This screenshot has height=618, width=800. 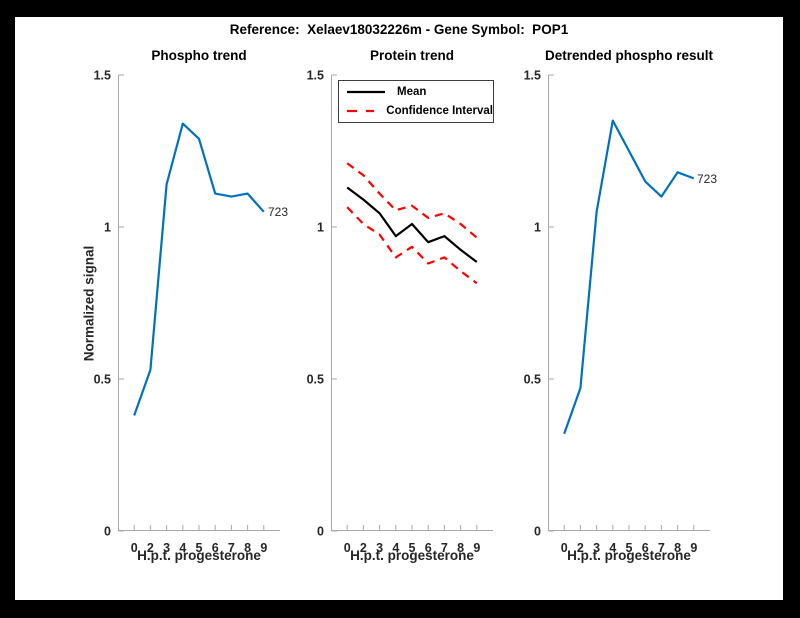 I want to click on confidence-interval-line-sample, so click(x=361, y=111).